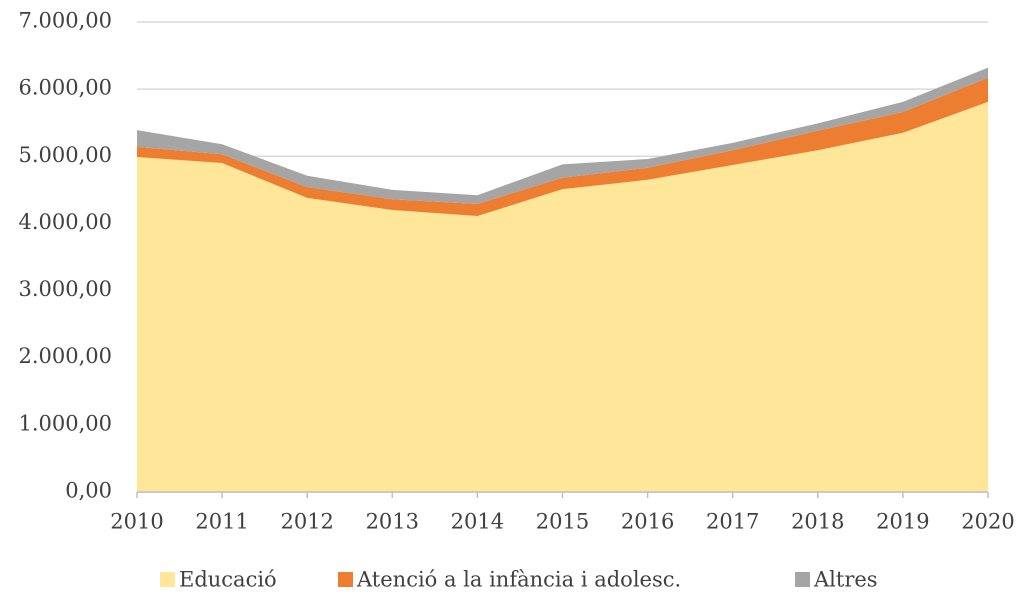  Describe the element at coordinates (817, 522) in the screenshot. I see `x-tick-label: 2018` at that location.